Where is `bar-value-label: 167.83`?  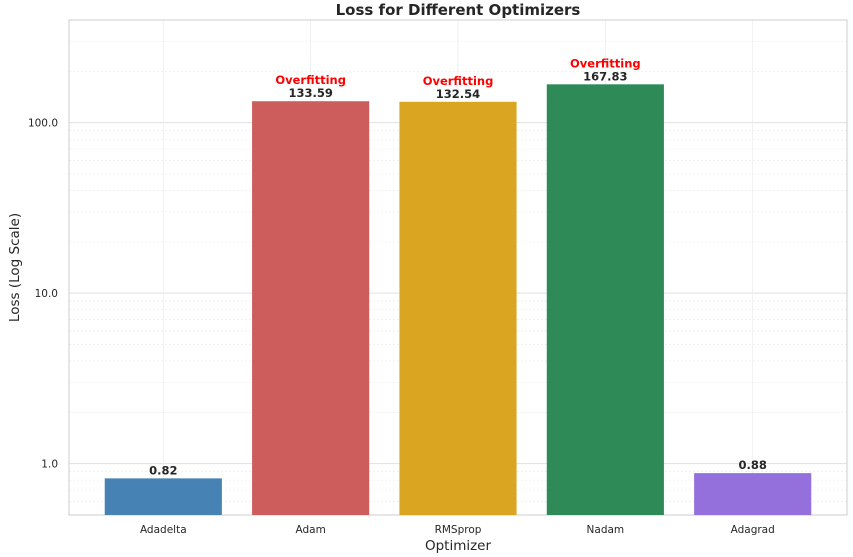
bar-value-label: 167.83 is located at coordinates (605, 76).